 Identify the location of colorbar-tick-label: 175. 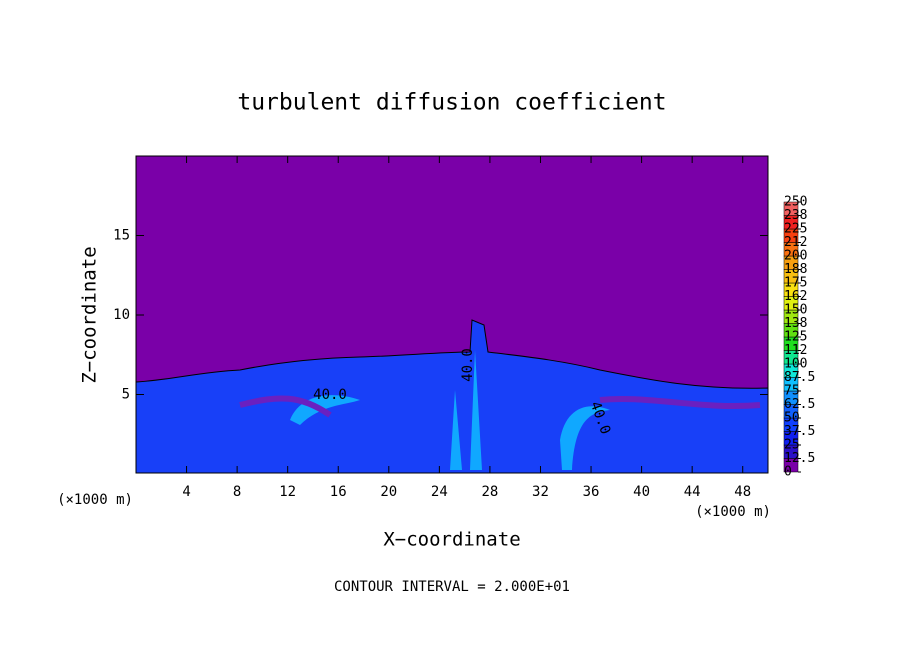
(795, 283).